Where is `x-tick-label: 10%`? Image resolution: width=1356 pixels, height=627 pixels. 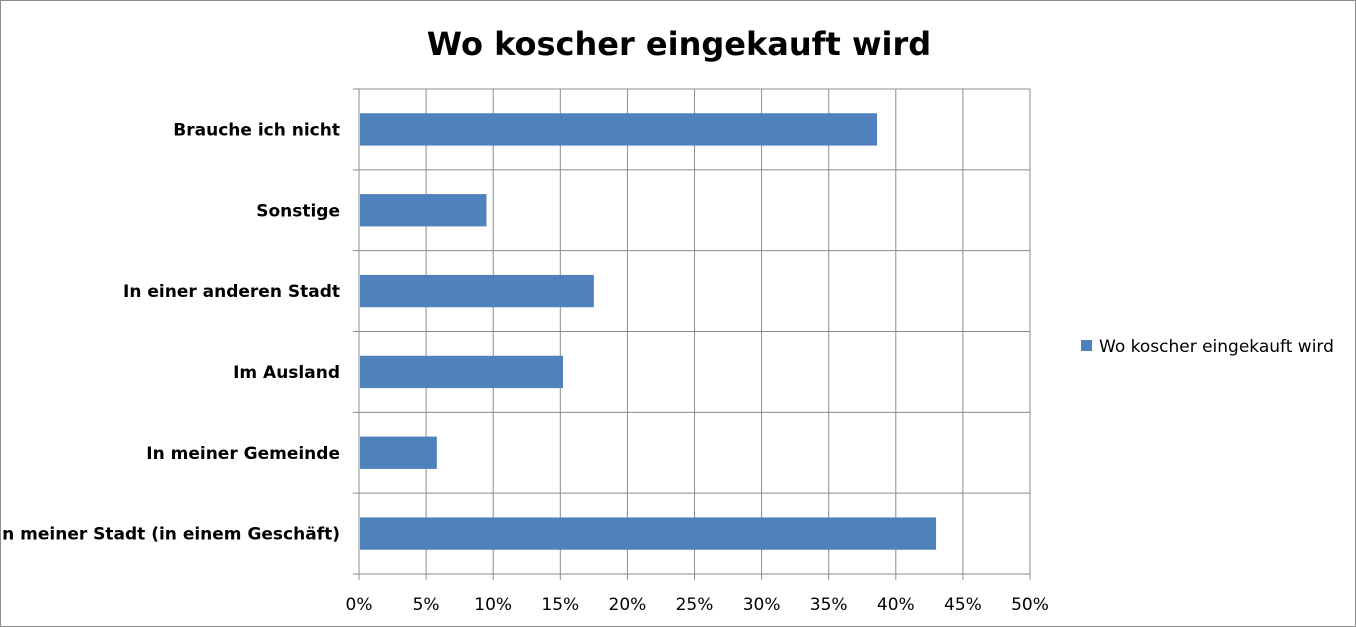
x-tick-label: 10% is located at coordinates (493, 605).